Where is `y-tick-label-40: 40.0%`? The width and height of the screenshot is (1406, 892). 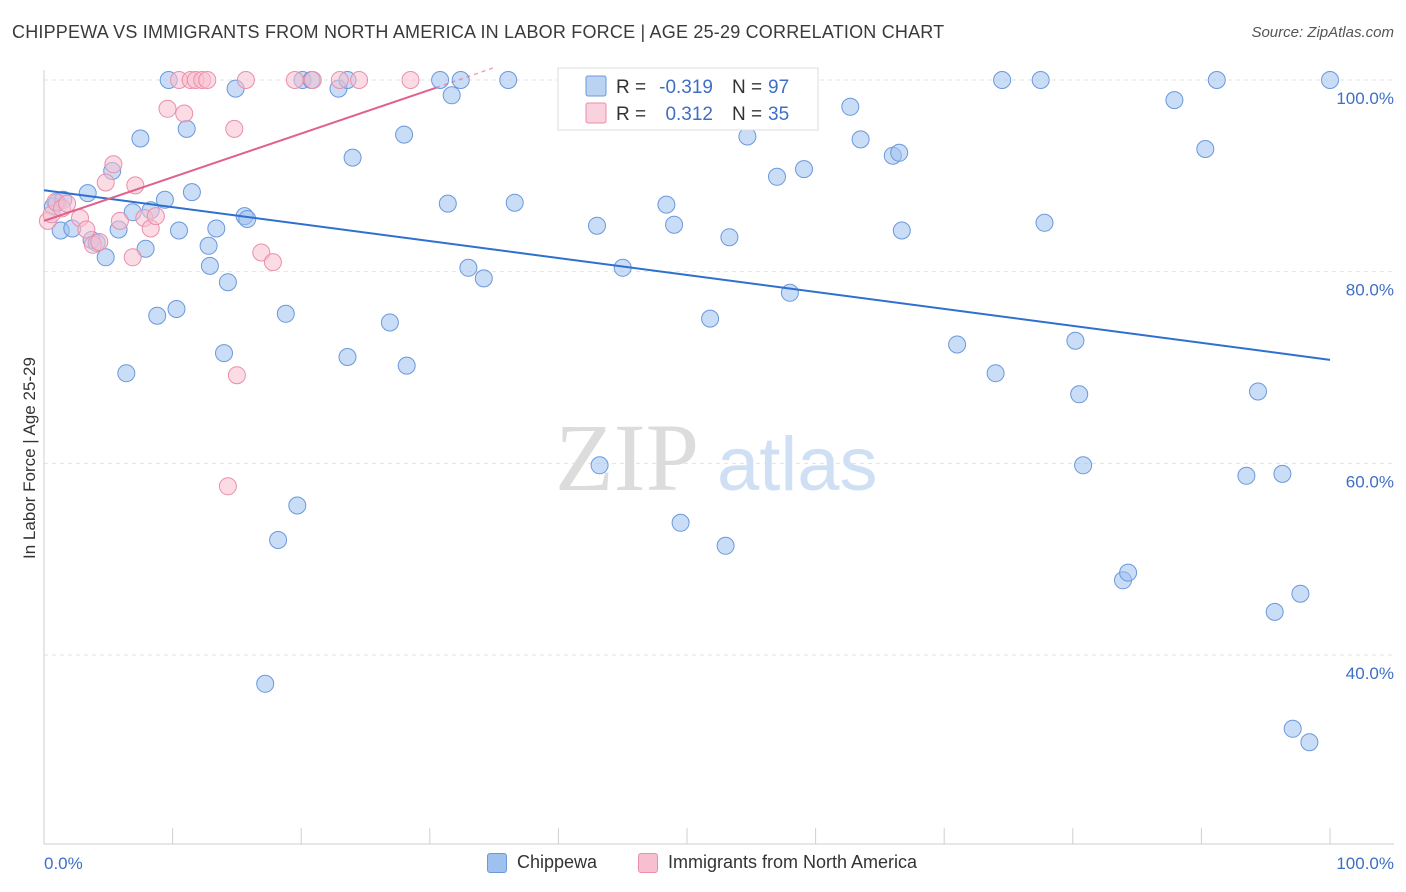 y-tick-label-40: 40.0% is located at coordinates (1370, 673).